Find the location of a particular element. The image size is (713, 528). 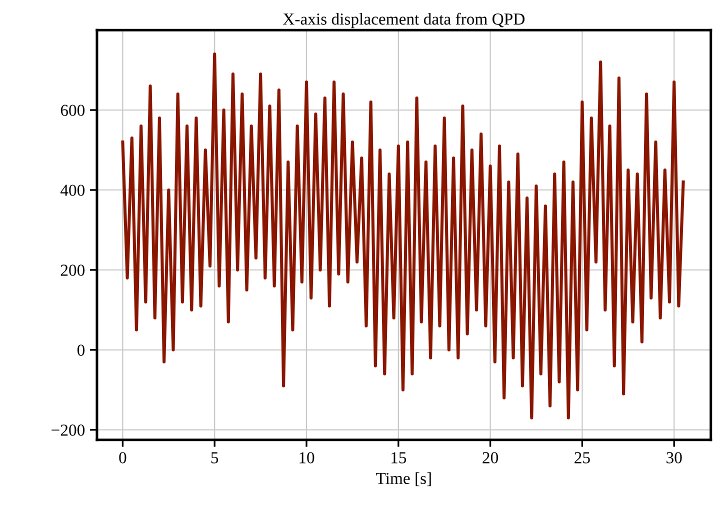

y-tick-label: −200 is located at coordinates (68, 430).